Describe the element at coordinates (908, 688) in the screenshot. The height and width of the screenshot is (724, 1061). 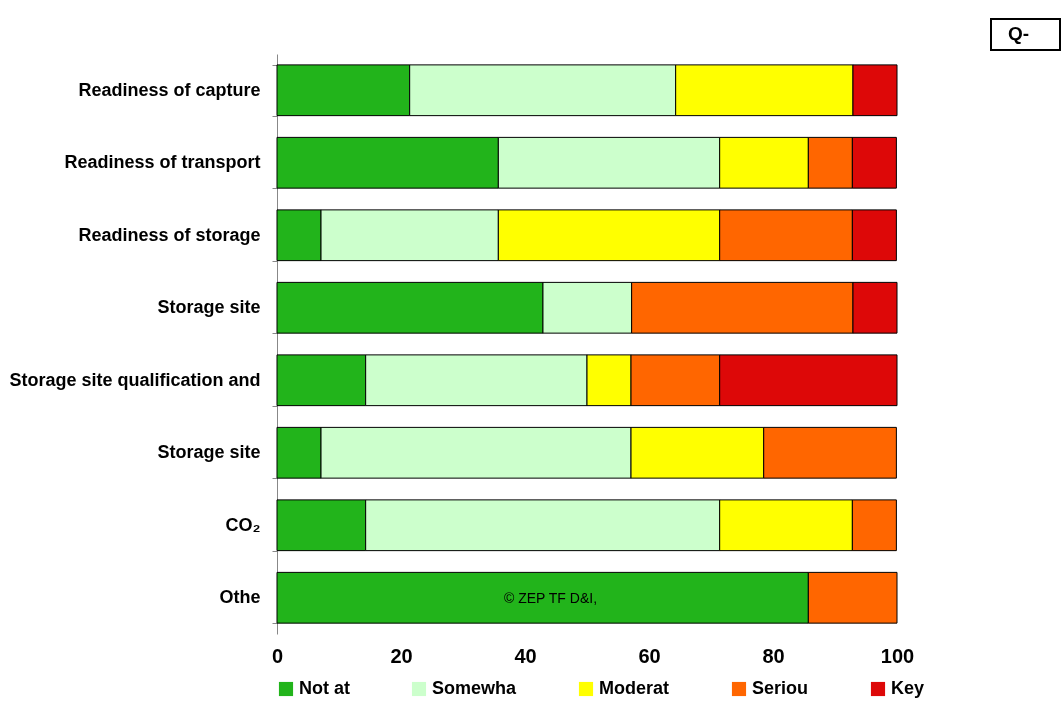
I see `legend-label: Key` at that location.